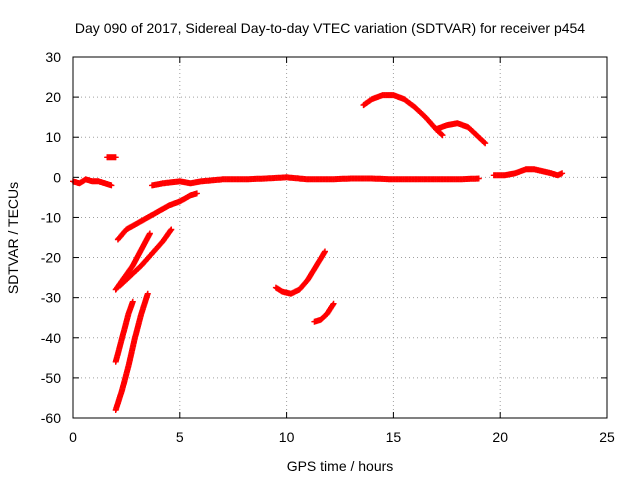  I want to click on x-tick-label: 5, so click(180, 437).